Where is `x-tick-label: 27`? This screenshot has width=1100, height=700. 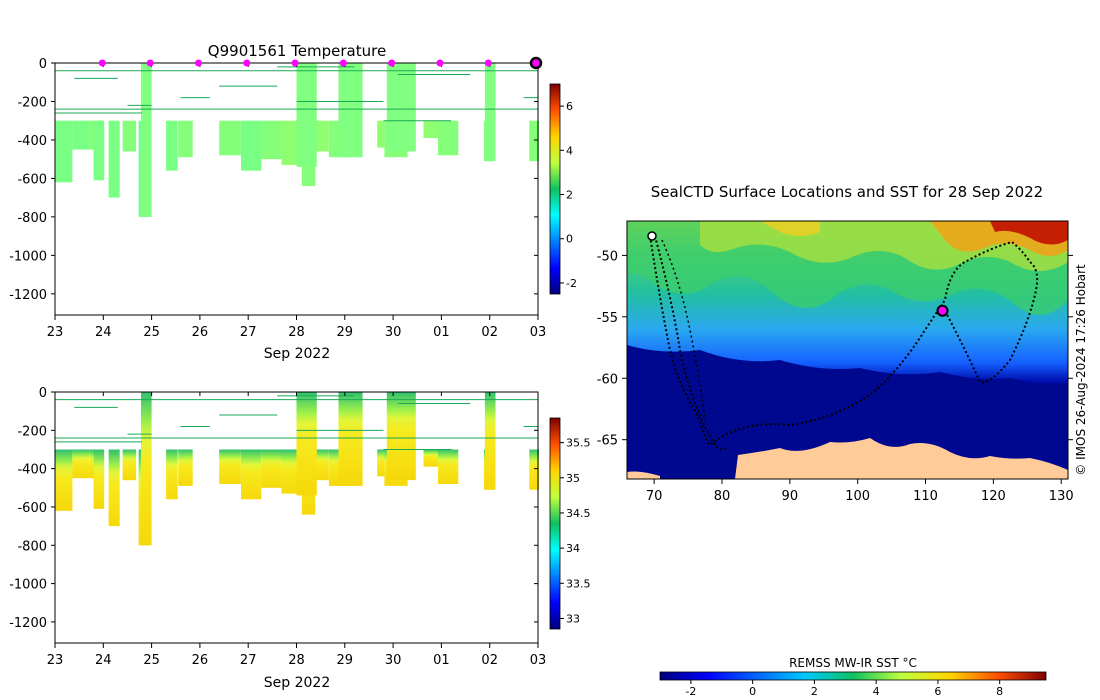 x-tick-label: 27 is located at coordinates (248, 660).